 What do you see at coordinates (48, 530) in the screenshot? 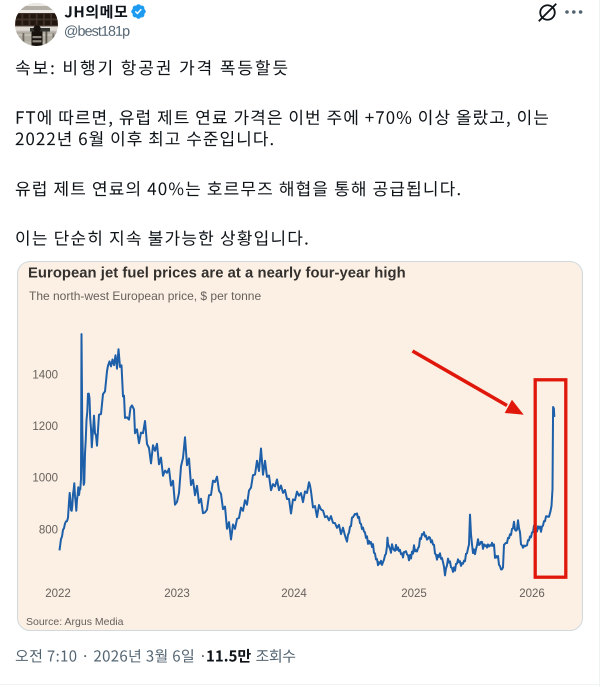
I see `svg-text: 800` at bounding box center [48, 530].